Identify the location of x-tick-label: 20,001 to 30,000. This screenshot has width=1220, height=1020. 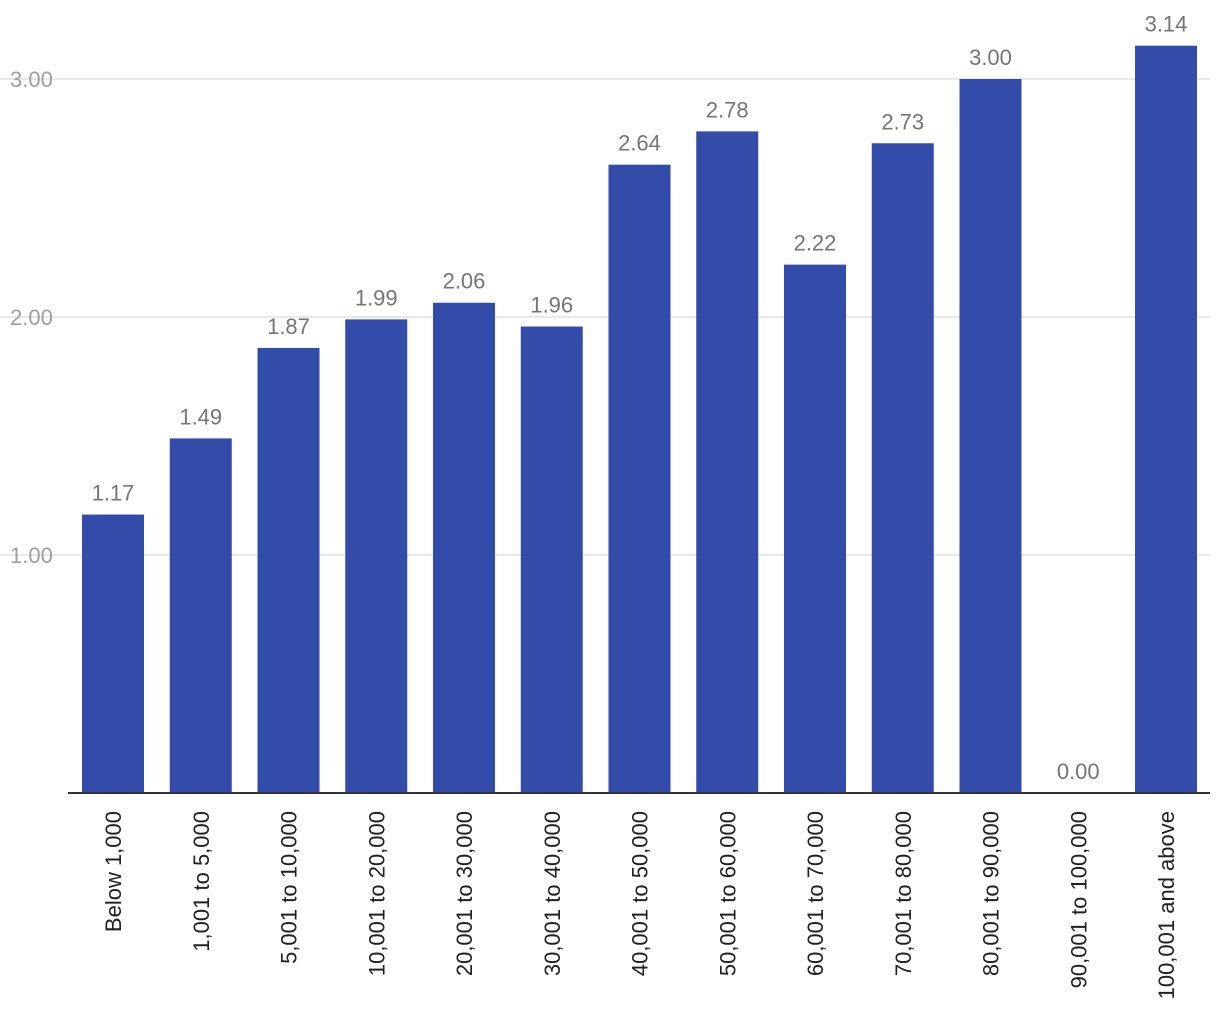
(464, 893).